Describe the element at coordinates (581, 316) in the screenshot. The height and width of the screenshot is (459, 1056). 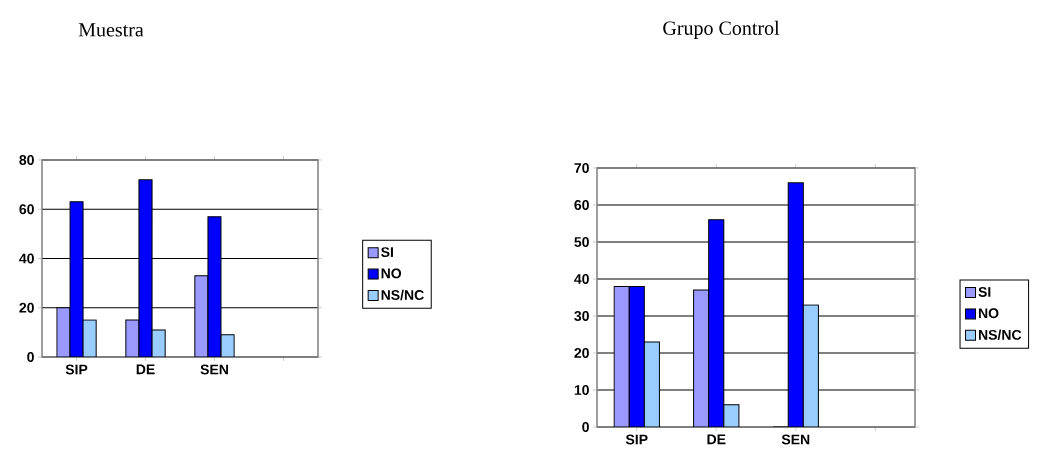
I see `y-tick-label: 30` at that location.